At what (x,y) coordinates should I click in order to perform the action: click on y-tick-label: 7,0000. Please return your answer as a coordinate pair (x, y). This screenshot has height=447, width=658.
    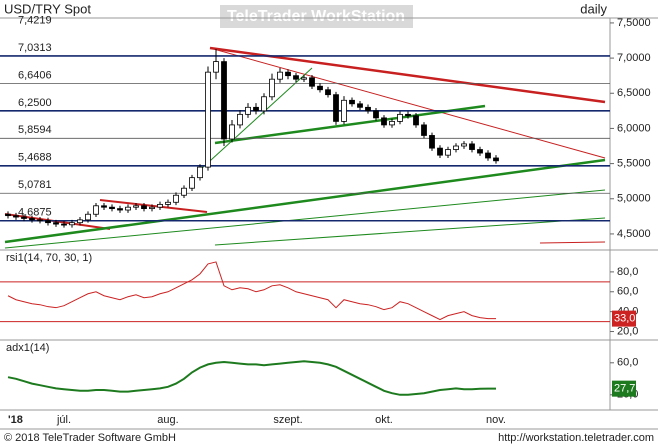
    Looking at the image, I should click on (634, 58).